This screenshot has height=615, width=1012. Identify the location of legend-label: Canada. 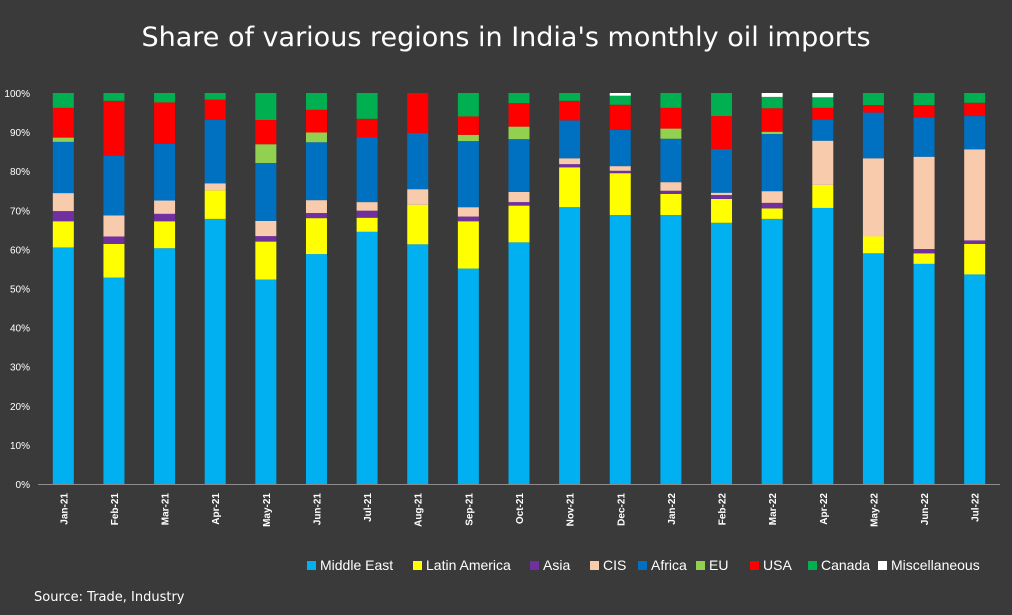
(845, 565).